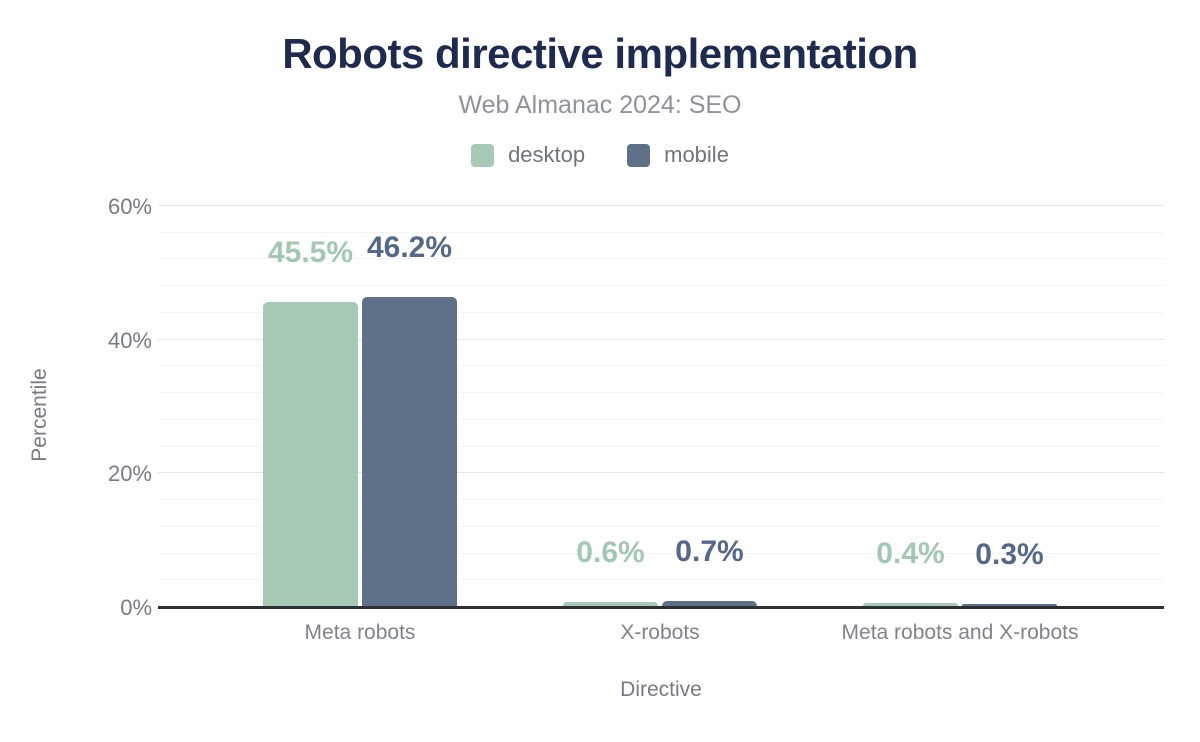 This screenshot has width=1200, height=742. I want to click on chart-subtitle: Web Almanac 2024: SEO, so click(600, 105).